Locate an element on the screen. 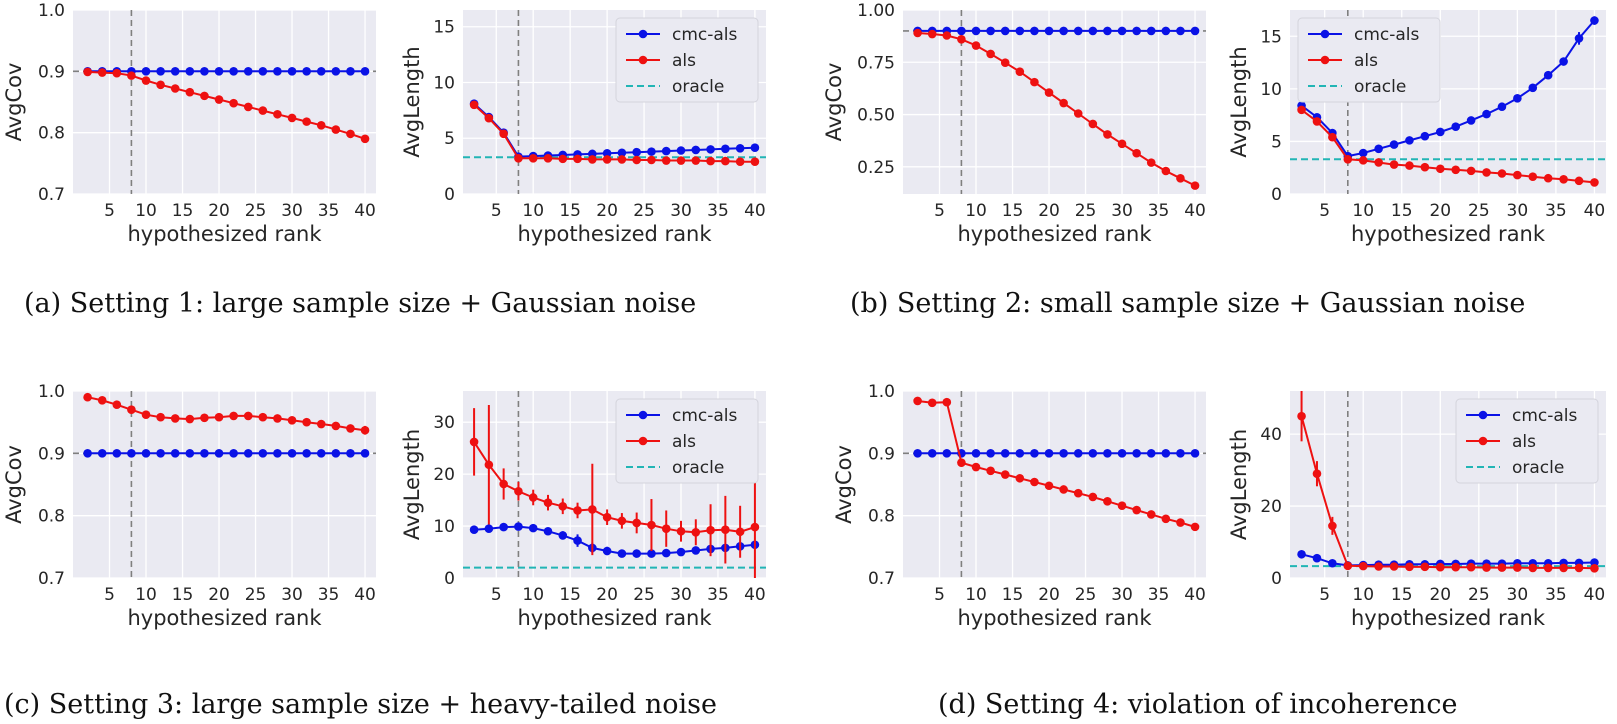 The width and height of the screenshot is (1617, 724). y-tick-label: 0.8 is located at coordinates (51, 134).